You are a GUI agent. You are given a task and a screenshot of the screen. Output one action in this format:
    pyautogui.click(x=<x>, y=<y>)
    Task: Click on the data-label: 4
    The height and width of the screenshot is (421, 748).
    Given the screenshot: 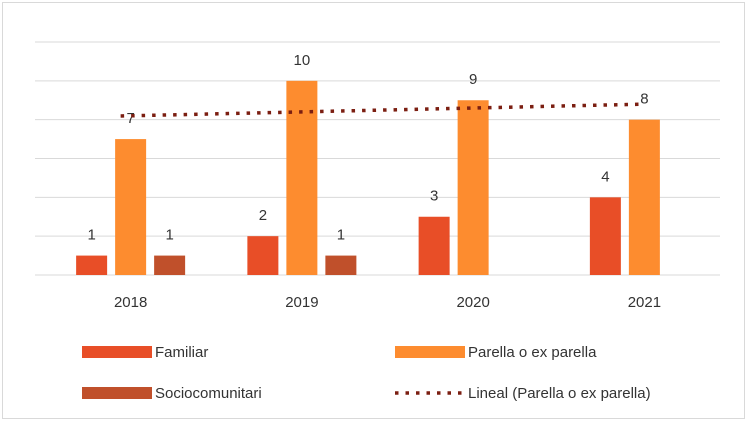 What is the action you would take?
    pyautogui.click(x=605, y=176)
    